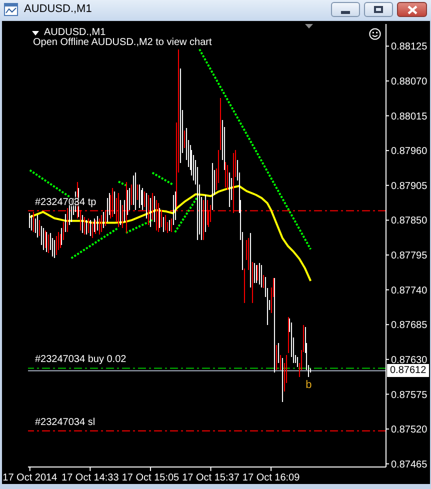  I want to click on ref-line-label: #23247034 buy 0.02, so click(80, 360).